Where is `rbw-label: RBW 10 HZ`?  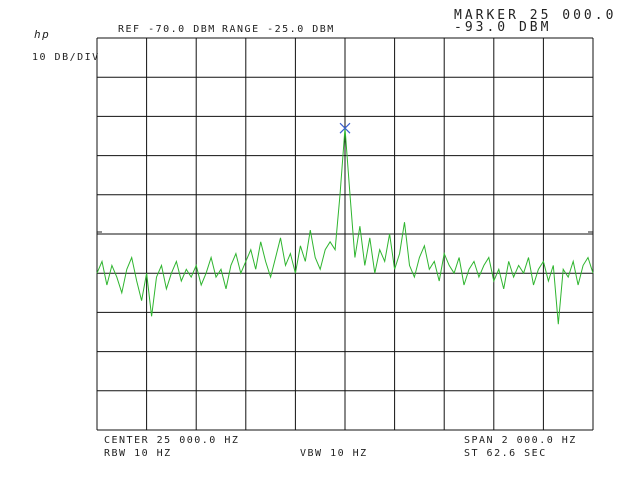
rbw-label: RBW 10 HZ is located at coordinates (138, 453).